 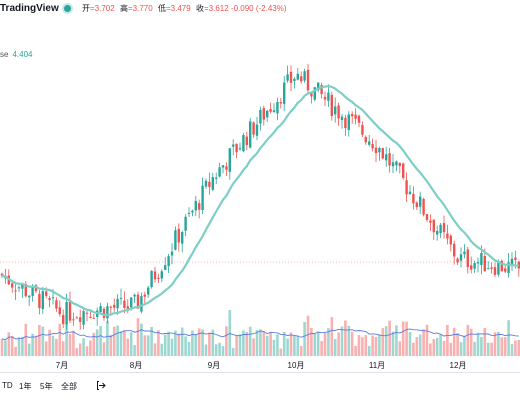 I want to click on close-label: 收, so click(x=200, y=9).